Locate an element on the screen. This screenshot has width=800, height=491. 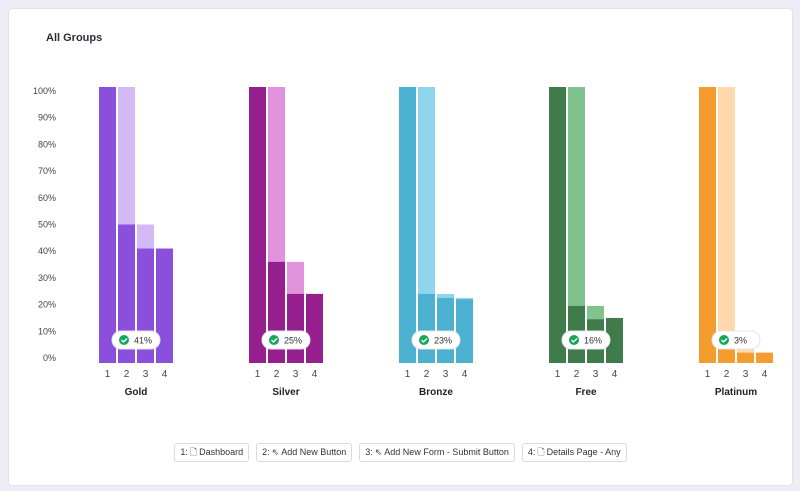
legend-step-number: 1: is located at coordinates (184, 452).